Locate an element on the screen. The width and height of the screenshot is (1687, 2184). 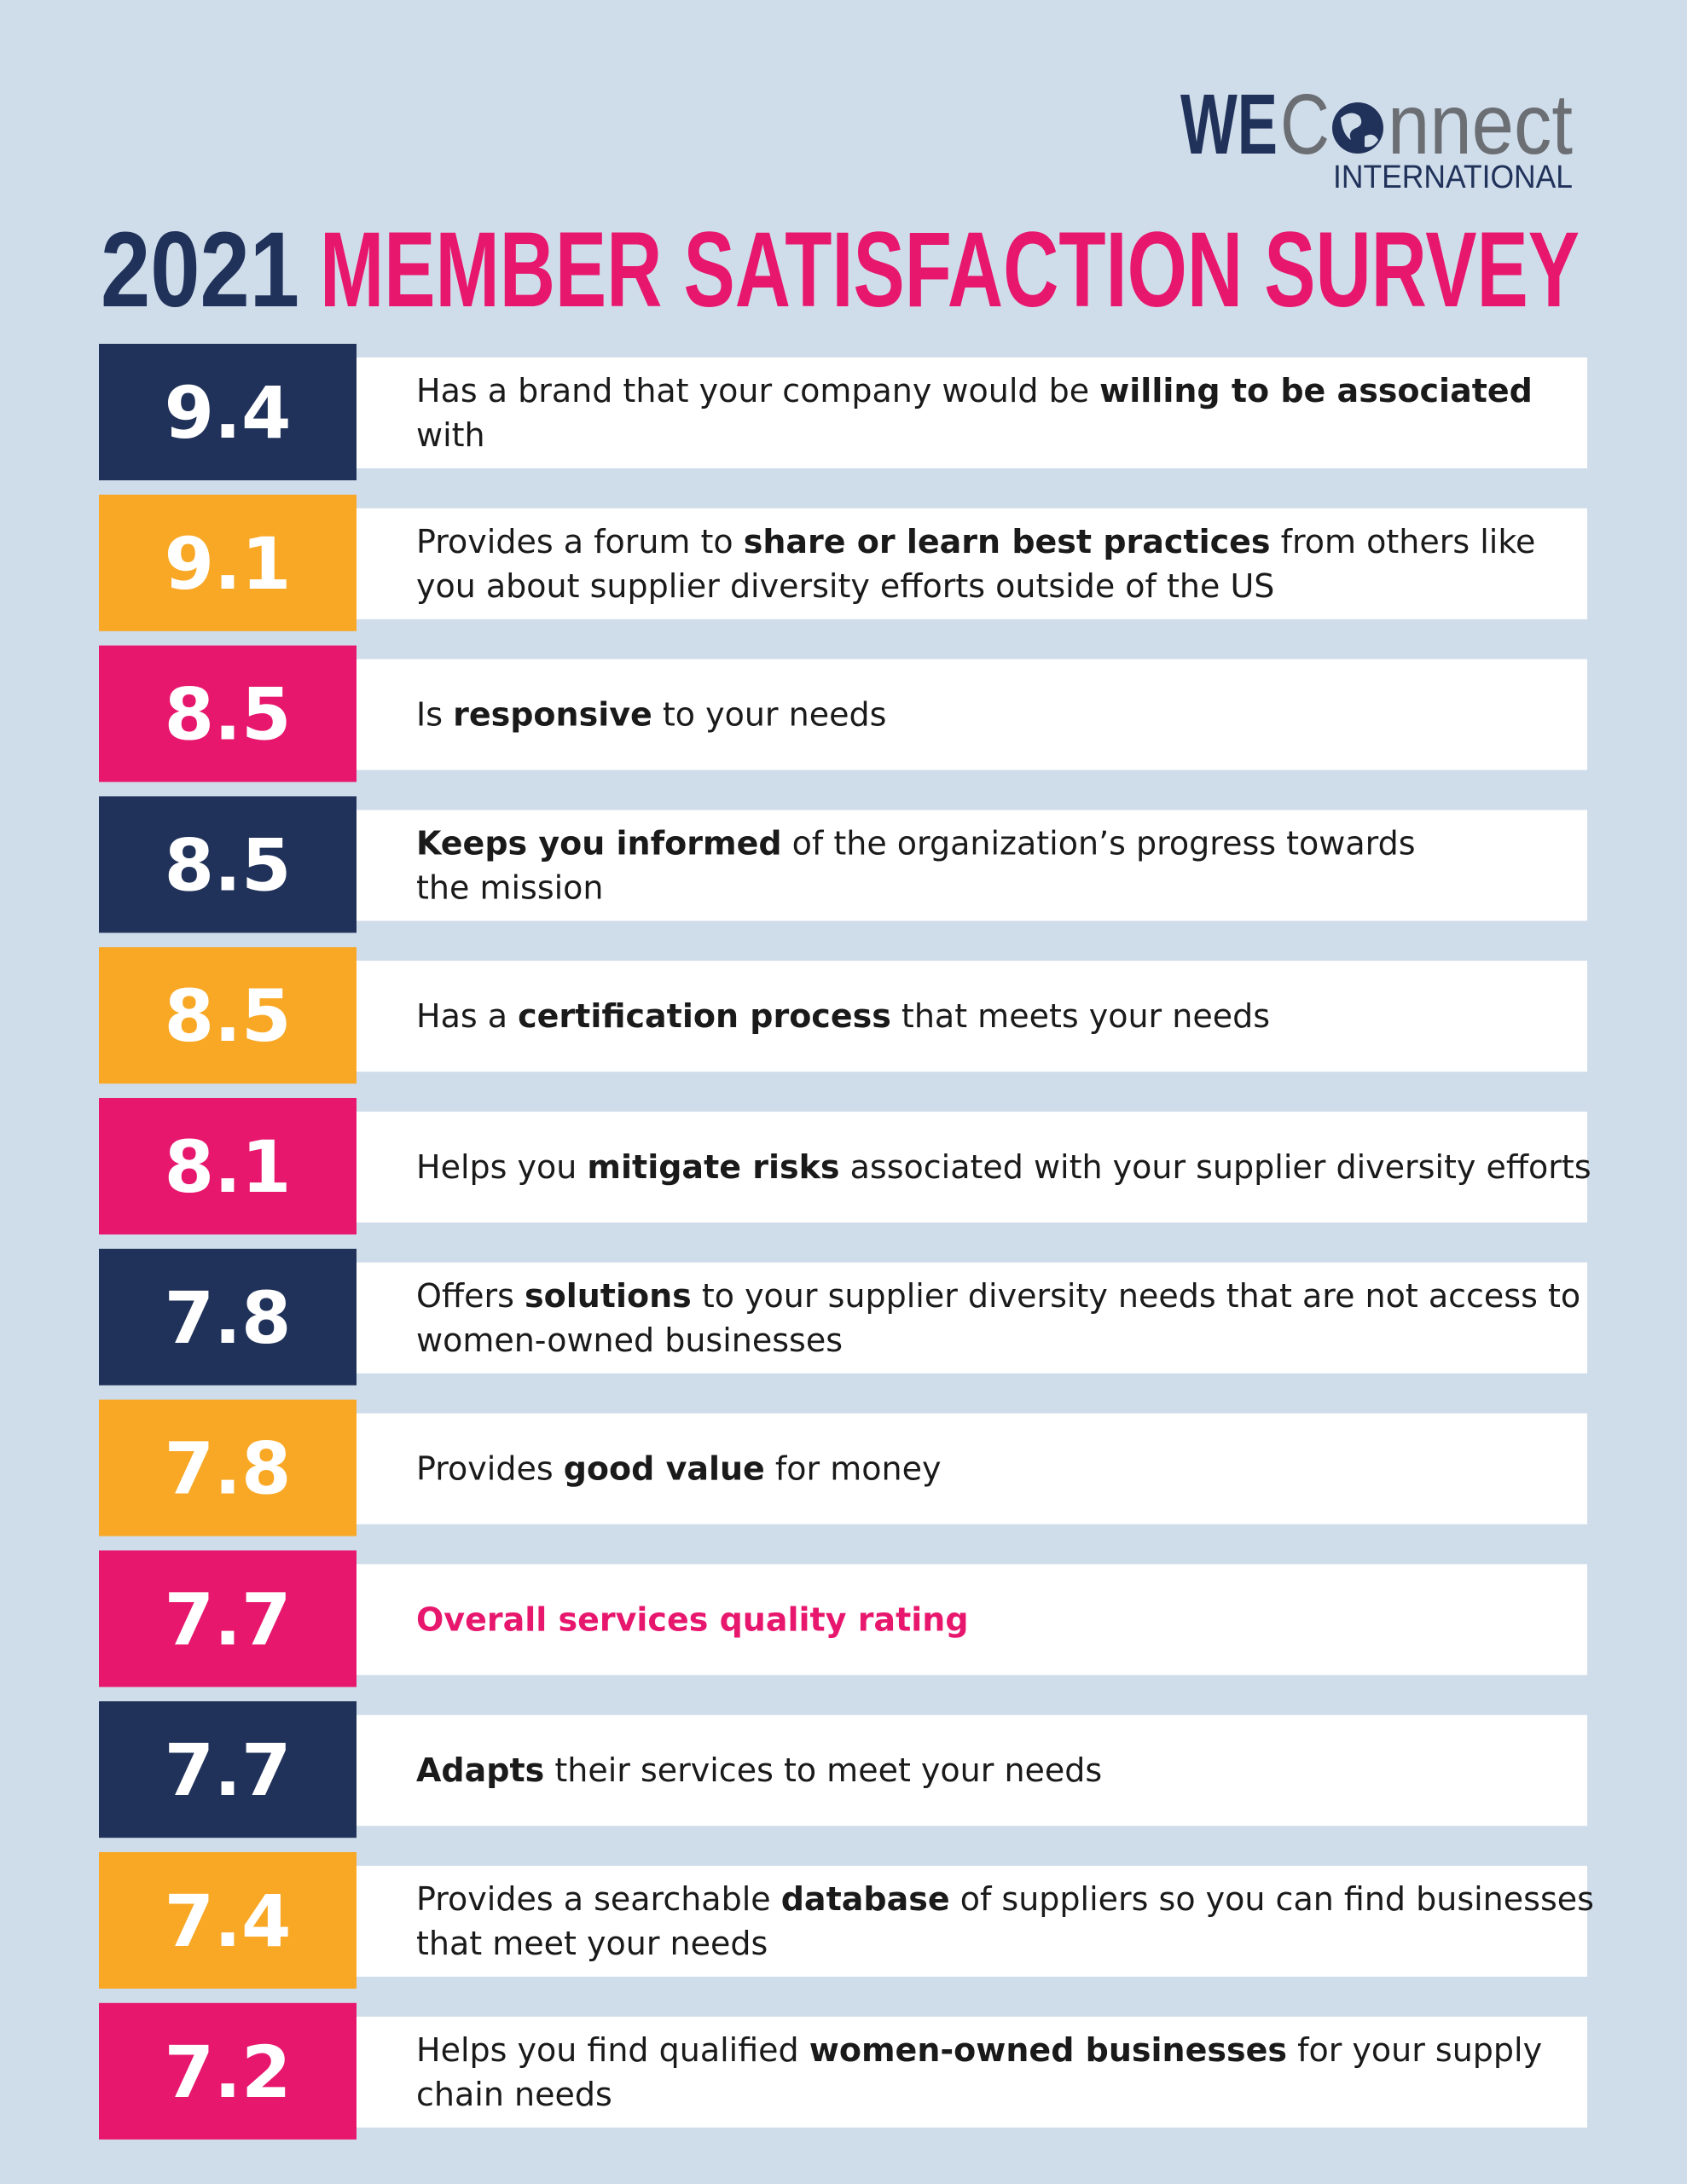
score: 9.1 is located at coordinates (229, 564).